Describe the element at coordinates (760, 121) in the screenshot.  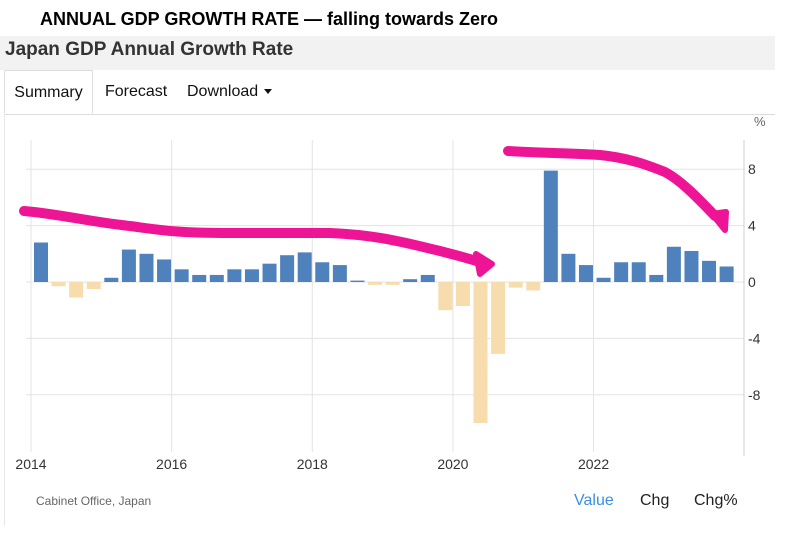
I see `y-unit-label: %` at that location.